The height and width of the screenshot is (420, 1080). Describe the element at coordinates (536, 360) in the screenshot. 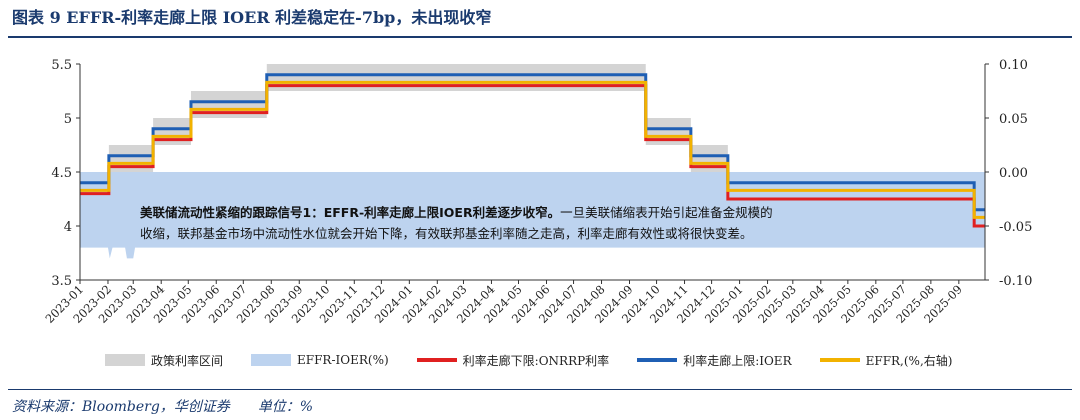

I see `legend-label: 利率走廊下限:ONRRP利率` at that location.